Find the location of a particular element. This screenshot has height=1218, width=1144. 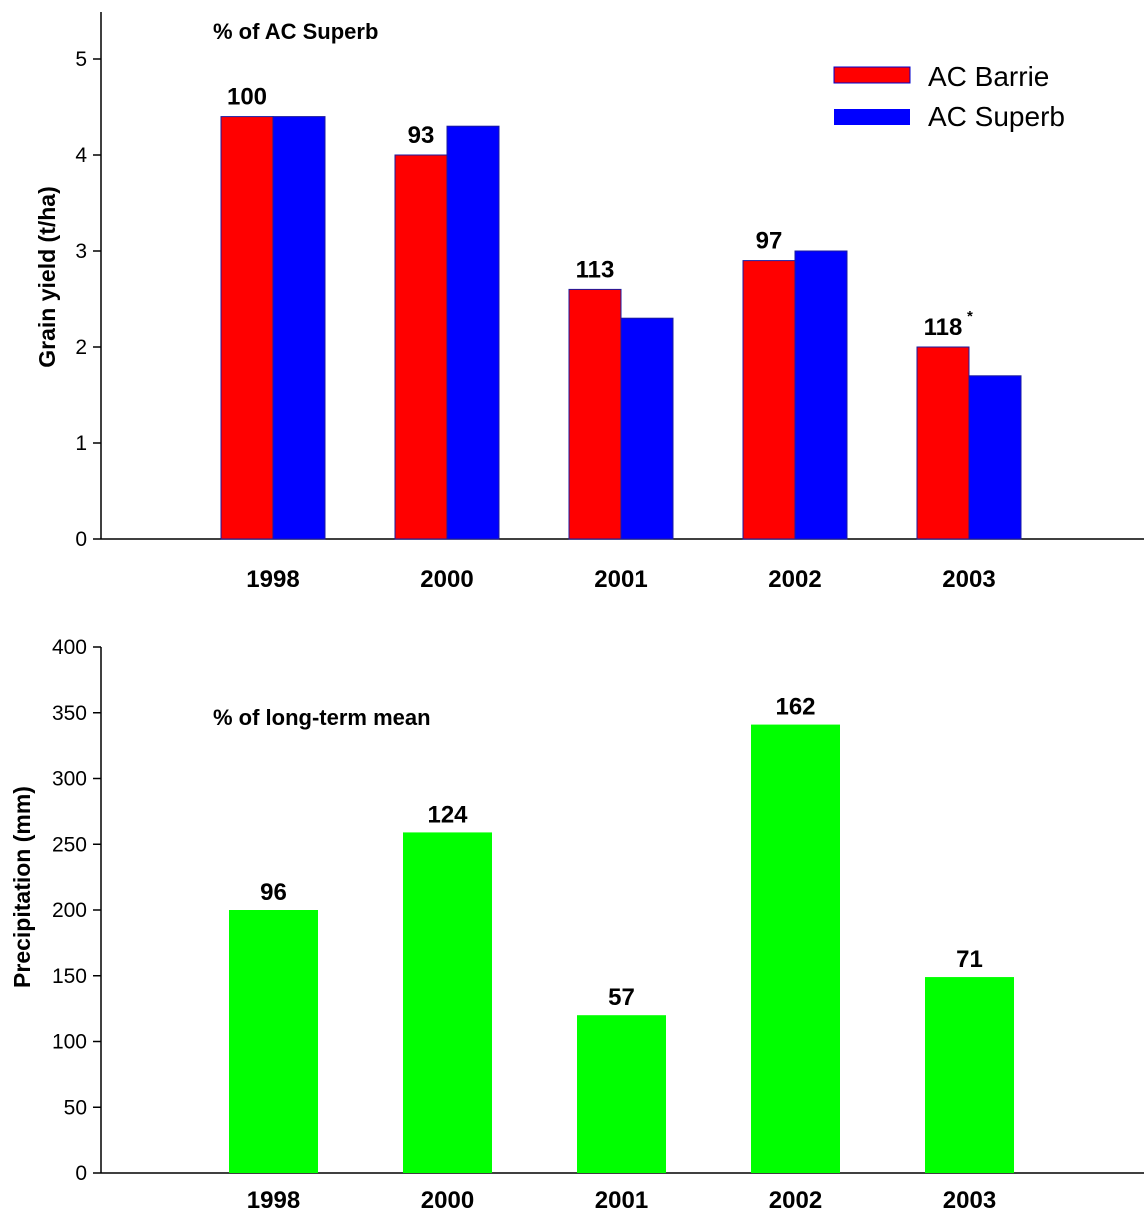

bottom-y-tick-label: 200 is located at coordinates (69, 910).